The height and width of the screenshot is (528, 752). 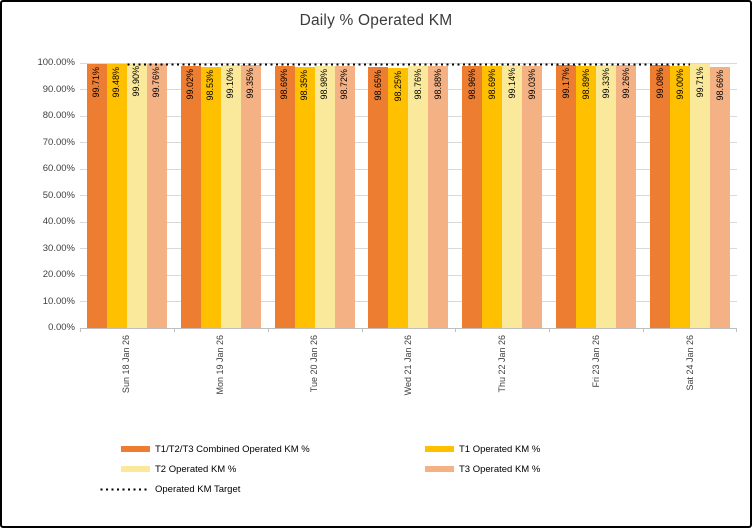 I want to click on y-axis-tick-label: 50.00%, so click(x=58, y=195).